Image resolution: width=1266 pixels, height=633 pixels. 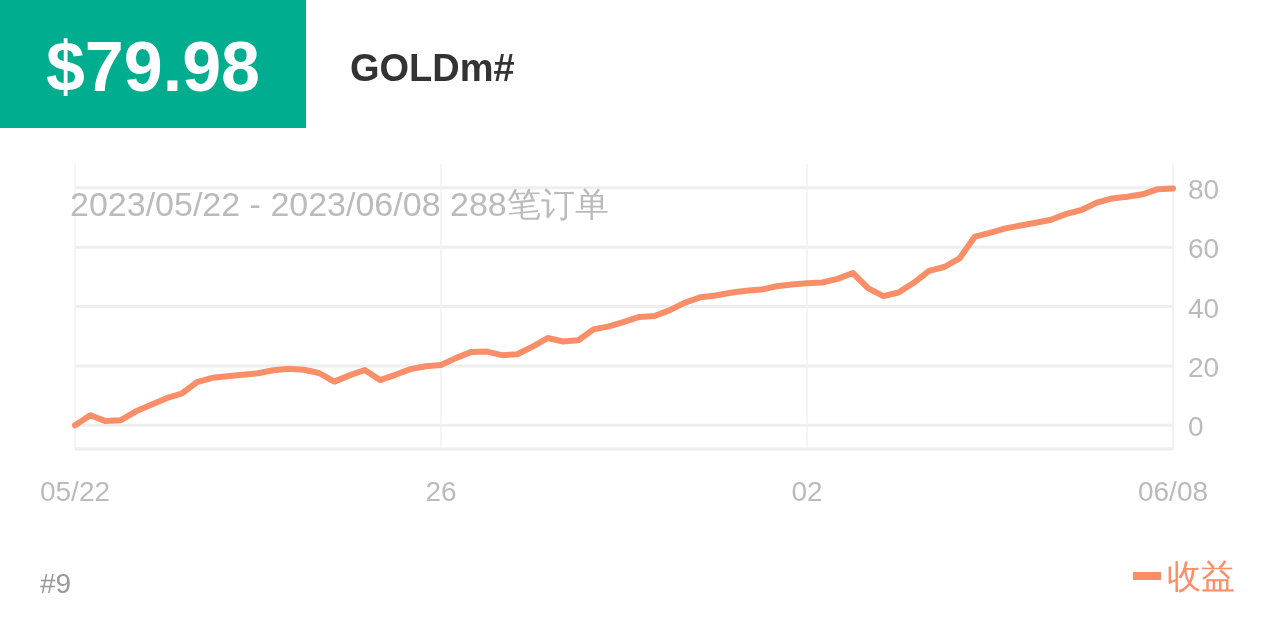 What do you see at coordinates (441, 491) in the screenshot?
I see `x-tick-label: 26` at bounding box center [441, 491].